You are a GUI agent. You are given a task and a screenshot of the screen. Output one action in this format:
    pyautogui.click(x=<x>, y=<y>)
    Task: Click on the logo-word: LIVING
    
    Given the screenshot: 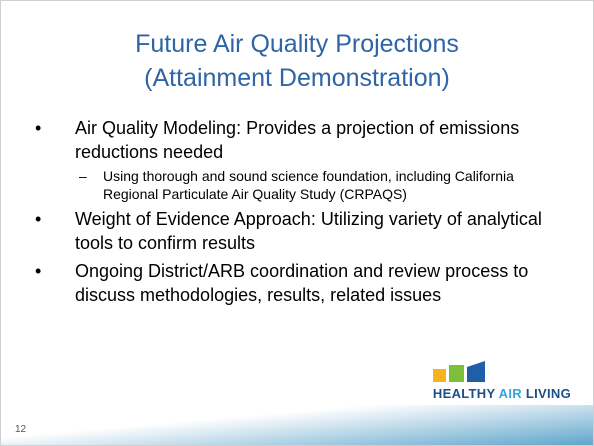 What is the action you would take?
    pyautogui.click(x=548, y=393)
    